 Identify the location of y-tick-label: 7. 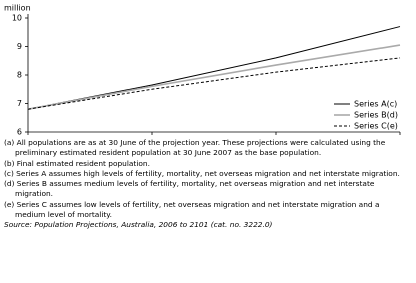
(19, 103).